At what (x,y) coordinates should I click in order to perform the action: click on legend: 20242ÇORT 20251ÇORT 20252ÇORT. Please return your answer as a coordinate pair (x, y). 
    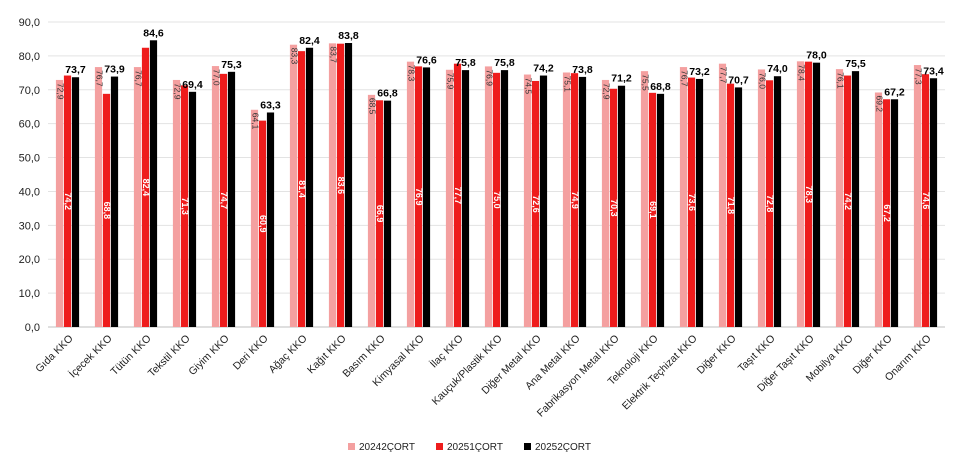
    Looking at the image, I should click on (469, 447).